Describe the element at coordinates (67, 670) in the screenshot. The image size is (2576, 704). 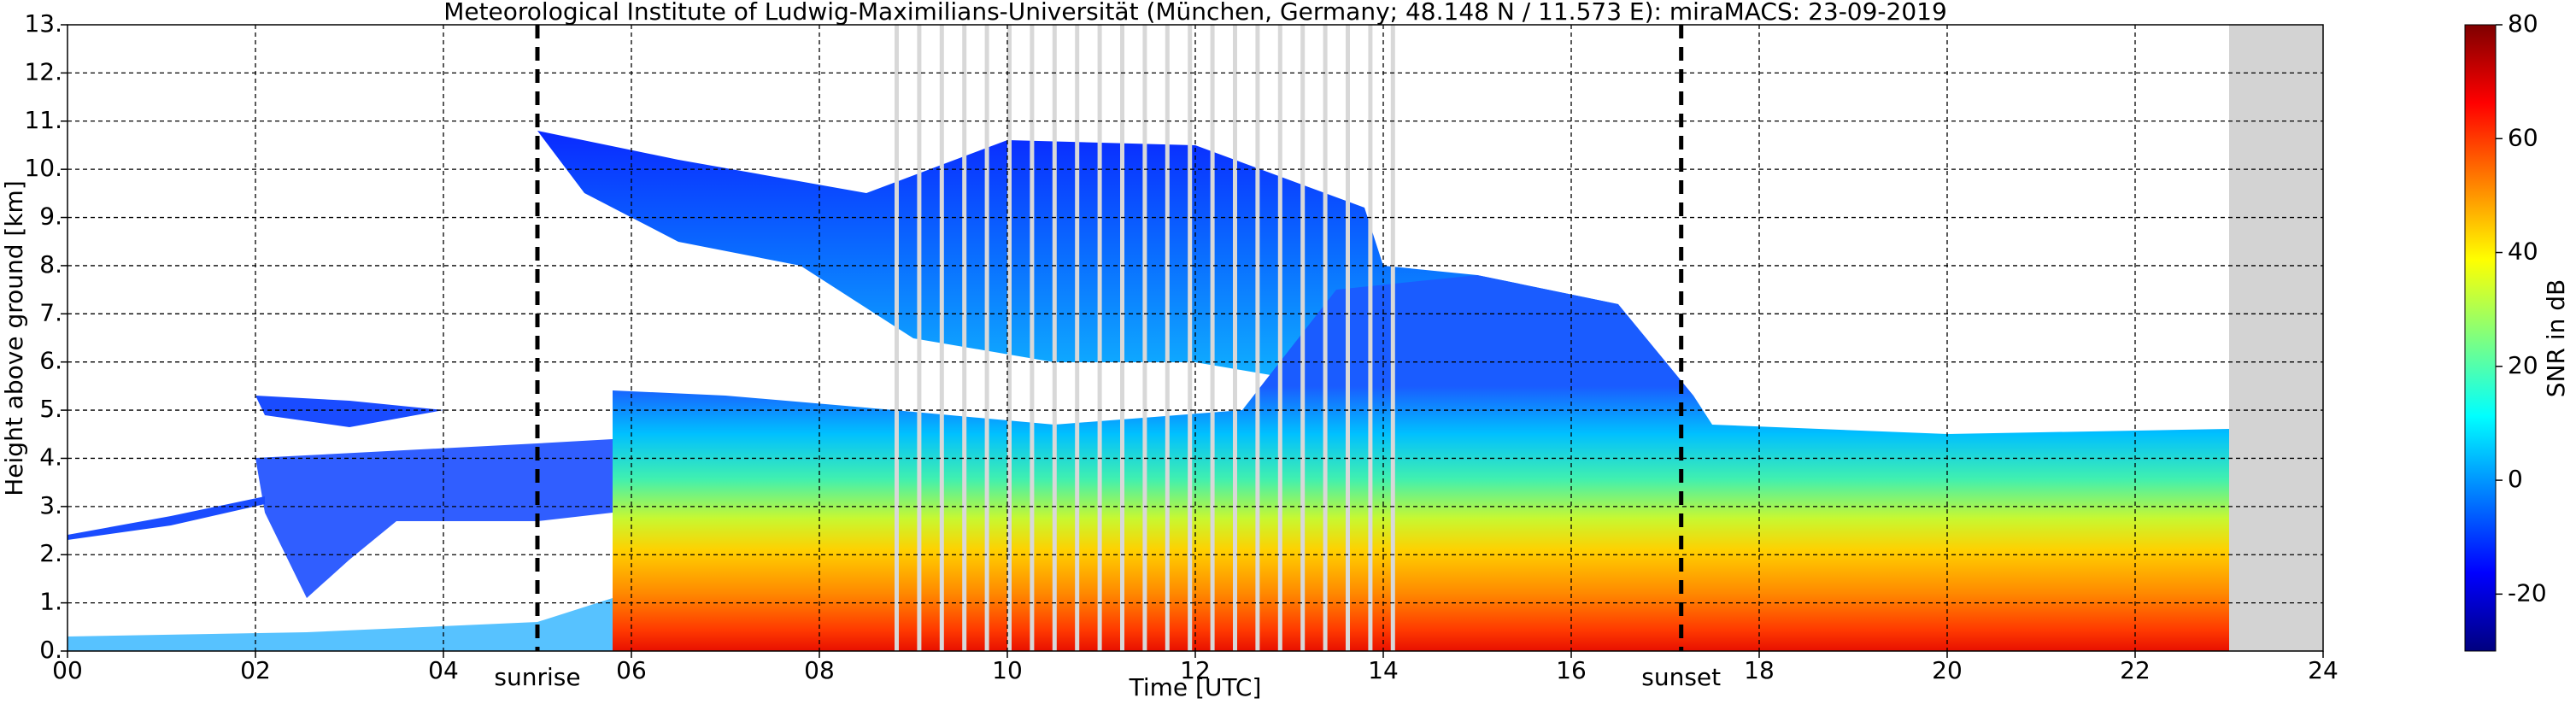
I see `x-tick-label: 00` at that location.